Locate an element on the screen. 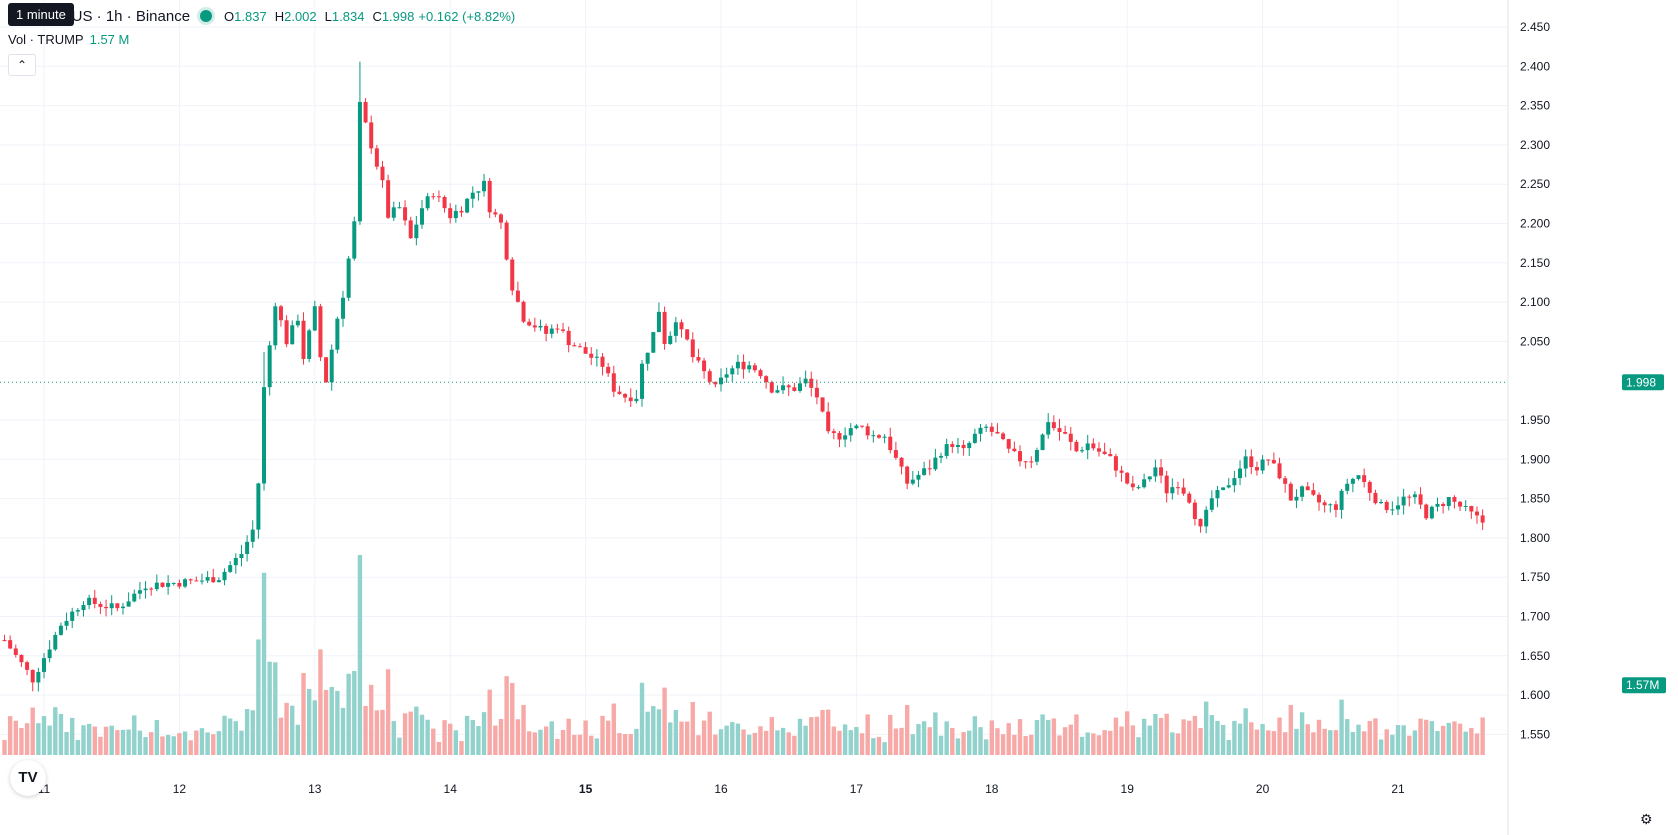 Image resolution: width=1678 pixels, height=835 pixels. price-tick-label: 1.950 is located at coordinates (1535, 420).